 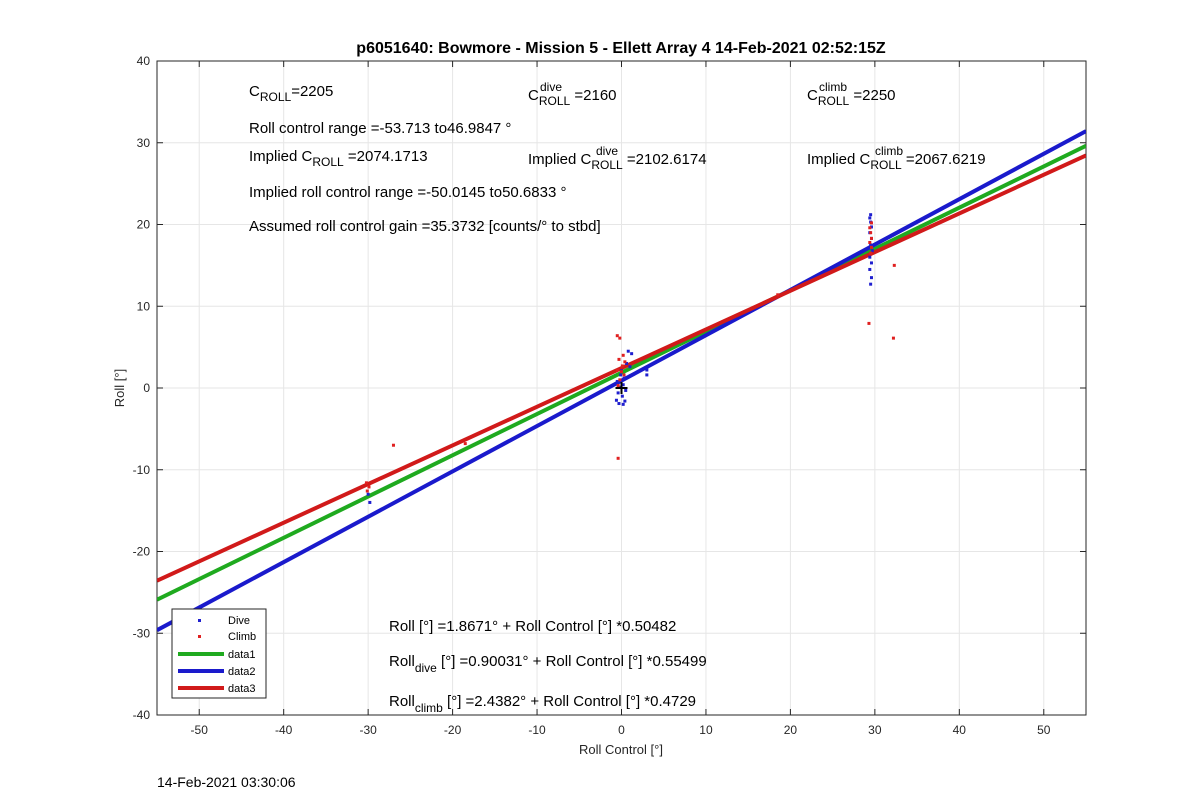 I want to click on c-roll-sub: ROLL, so click(x=276, y=97).